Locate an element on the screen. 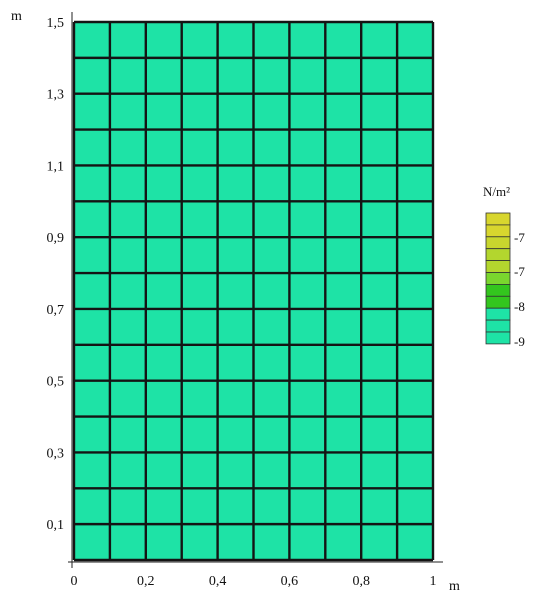  y-tick-label: 0,3 is located at coordinates (56, 453).